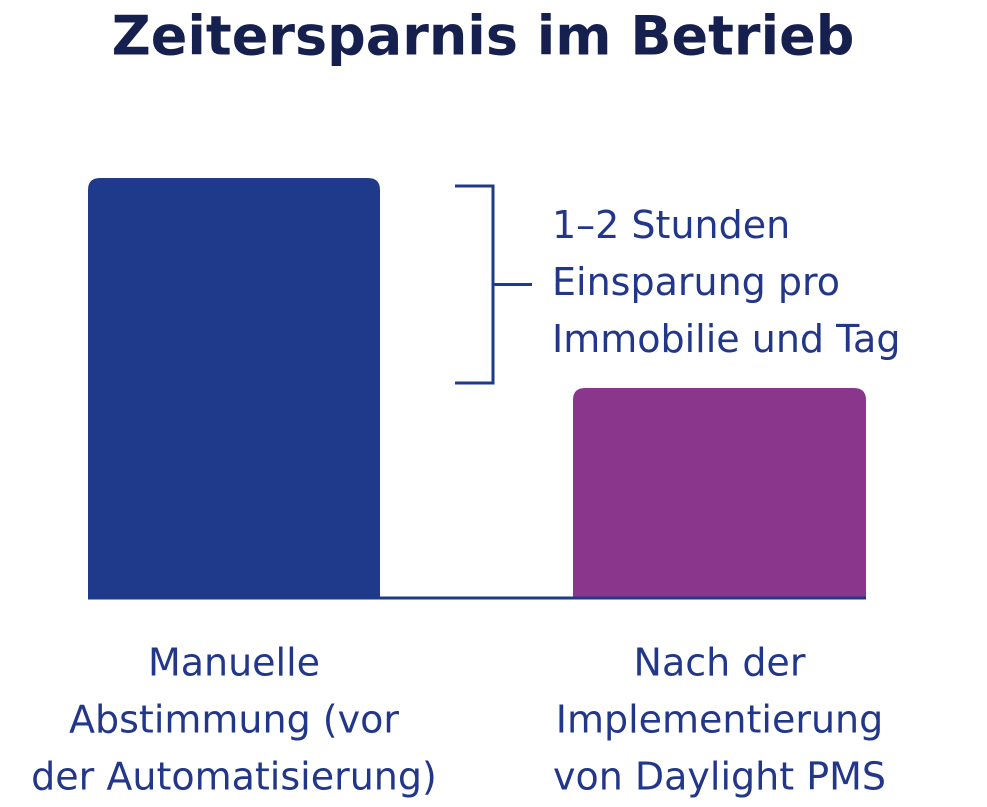  I want to click on x-tick-label: Implementierung, so click(720, 720).